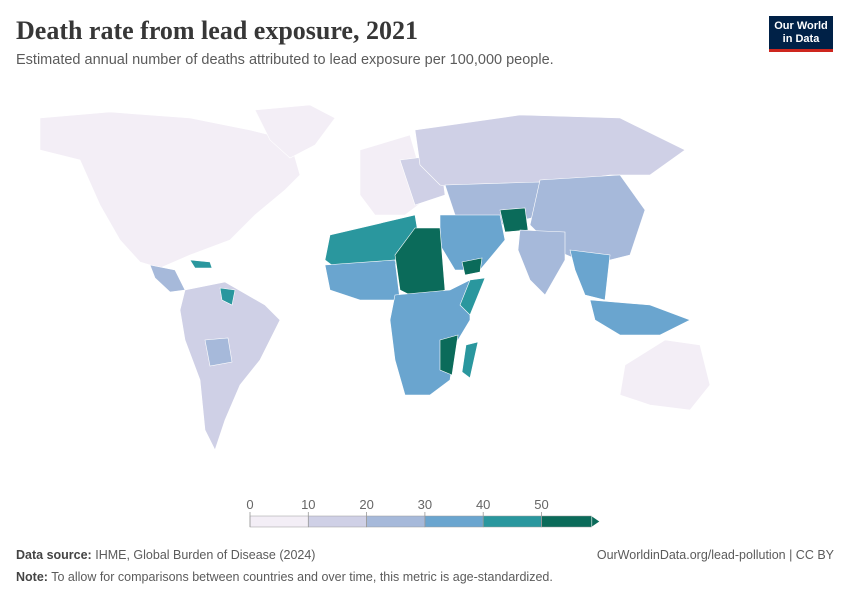 The height and width of the screenshot is (600, 850). What do you see at coordinates (596, 521) in the screenshot?
I see `legend-arrow` at bounding box center [596, 521].